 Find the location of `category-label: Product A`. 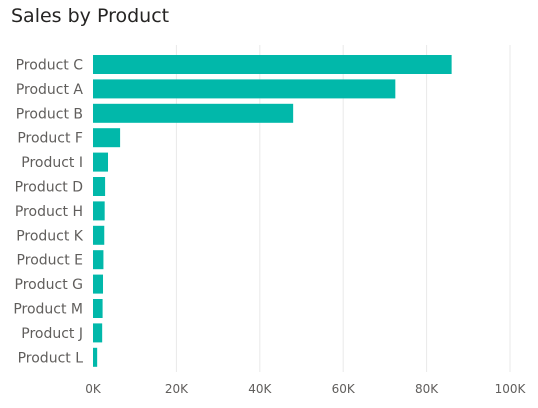

category-label: Product A is located at coordinates (50, 90).